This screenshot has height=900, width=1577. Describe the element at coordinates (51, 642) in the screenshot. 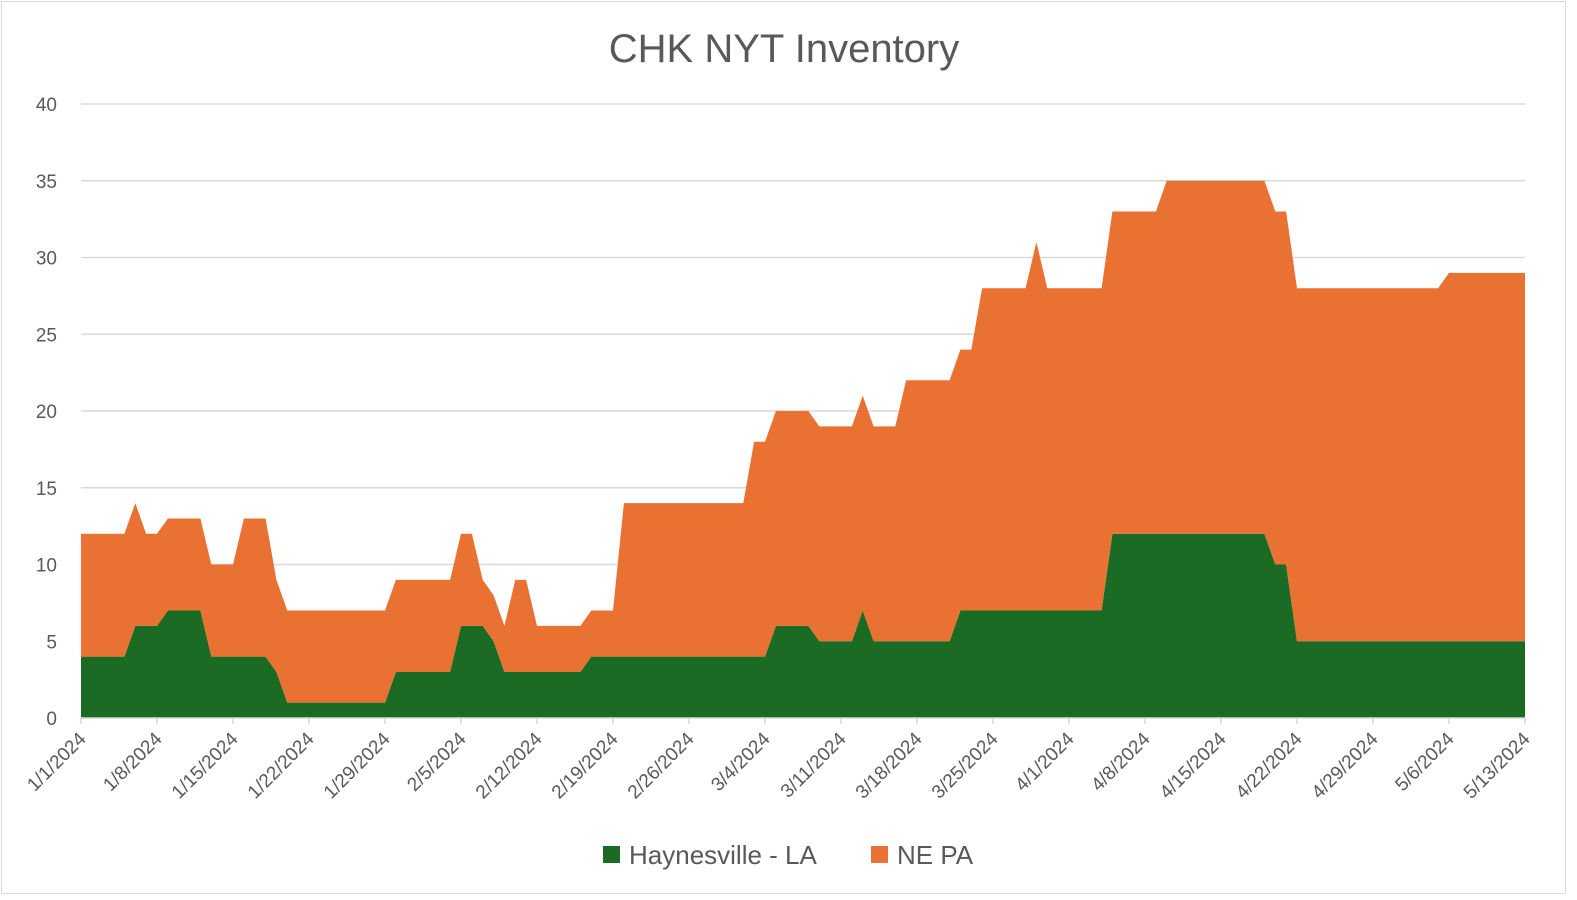

I see `y-tick-label: 5` at that location.